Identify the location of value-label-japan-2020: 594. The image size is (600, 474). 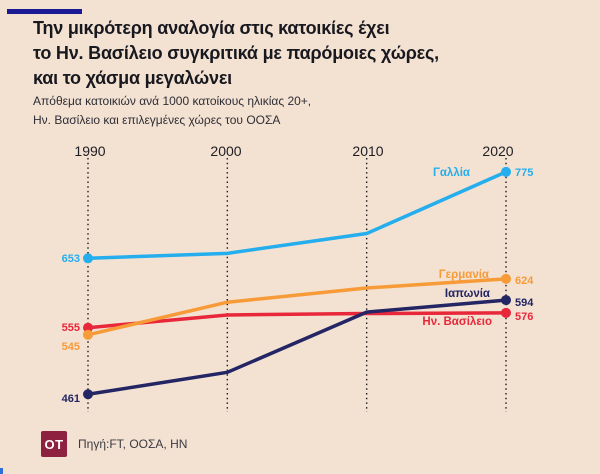
(524, 303).